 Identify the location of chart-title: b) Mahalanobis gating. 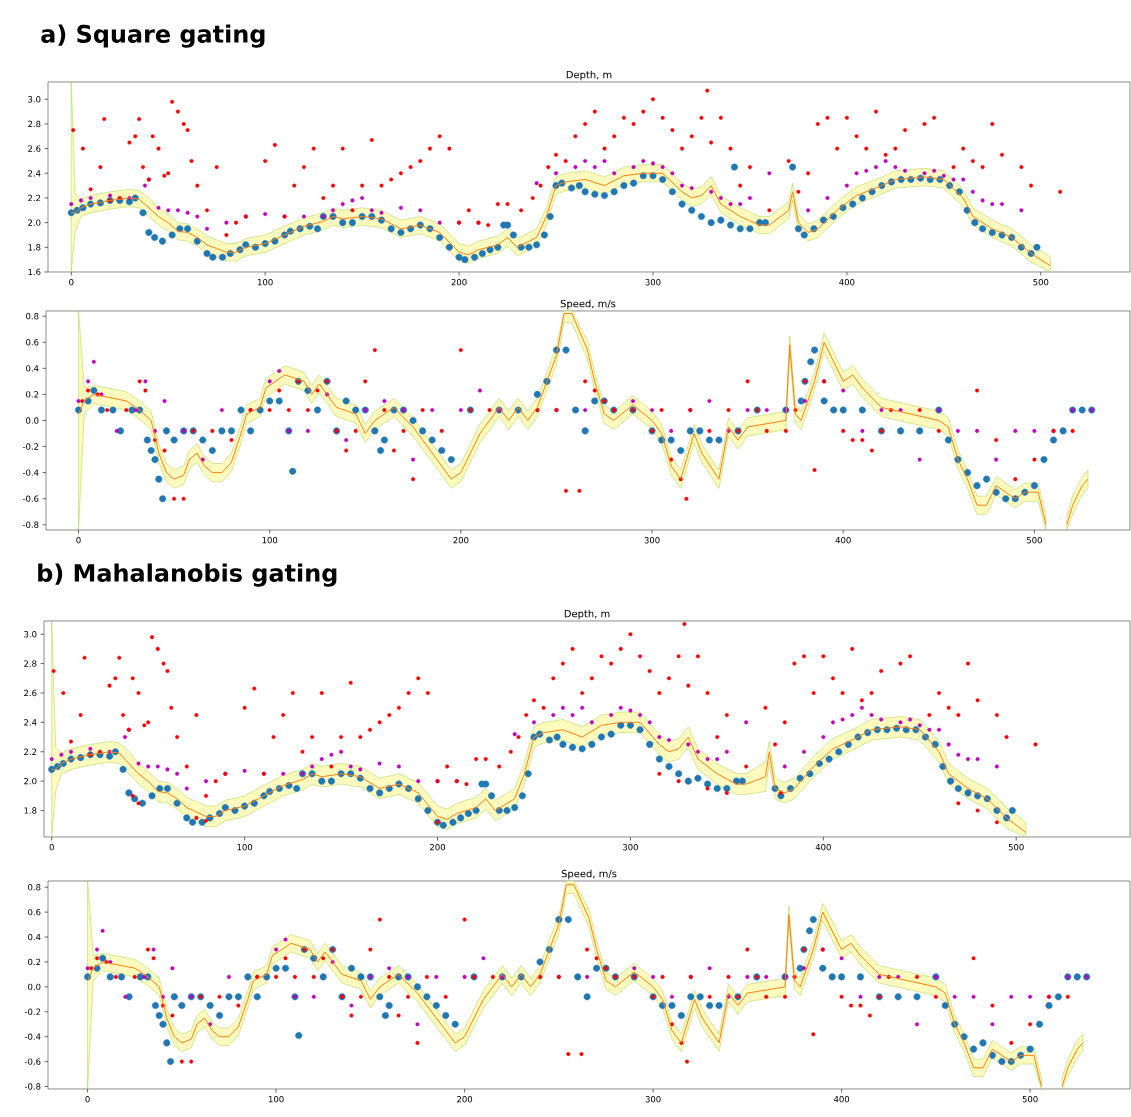
(187, 575).